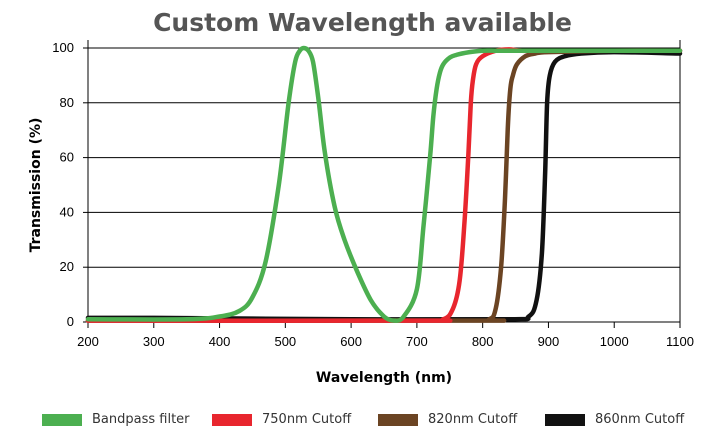  Describe the element at coordinates (88, 341) in the screenshot. I see `x-tick-label: 200` at that location.